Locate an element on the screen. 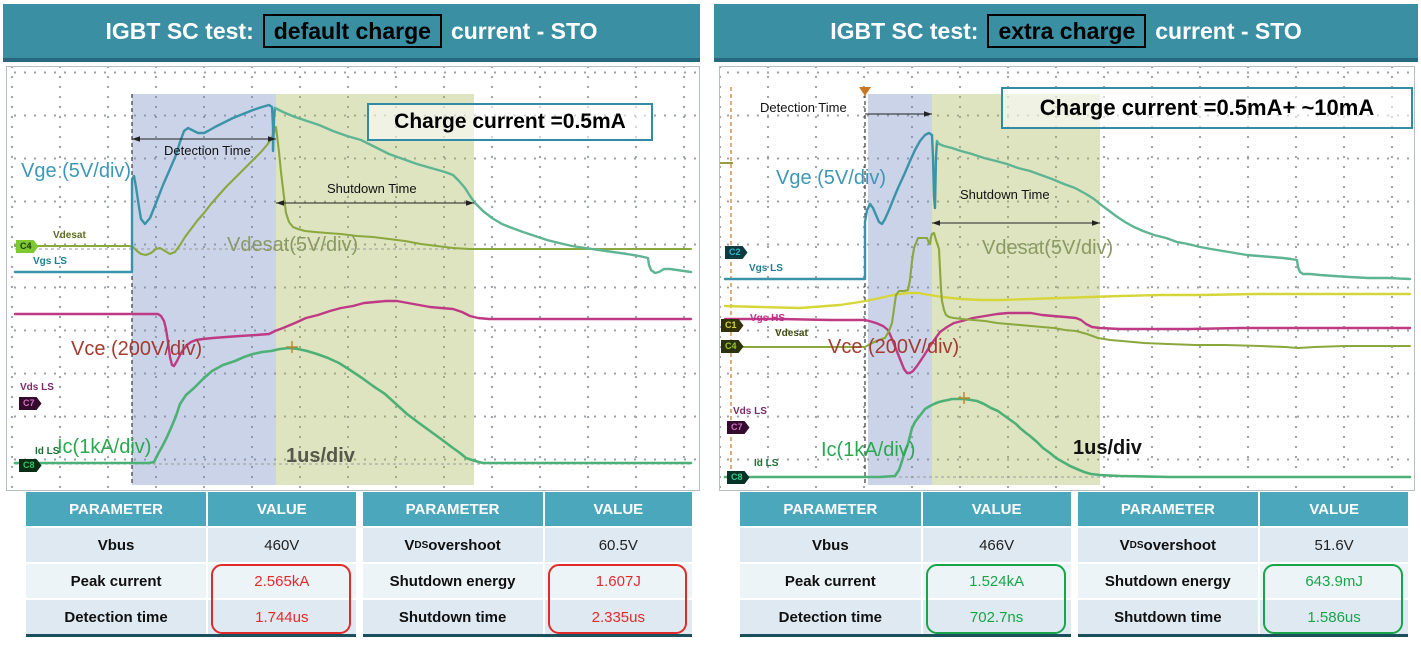  title-boxed-phrase: default charge is located at coordinates (352, 31).